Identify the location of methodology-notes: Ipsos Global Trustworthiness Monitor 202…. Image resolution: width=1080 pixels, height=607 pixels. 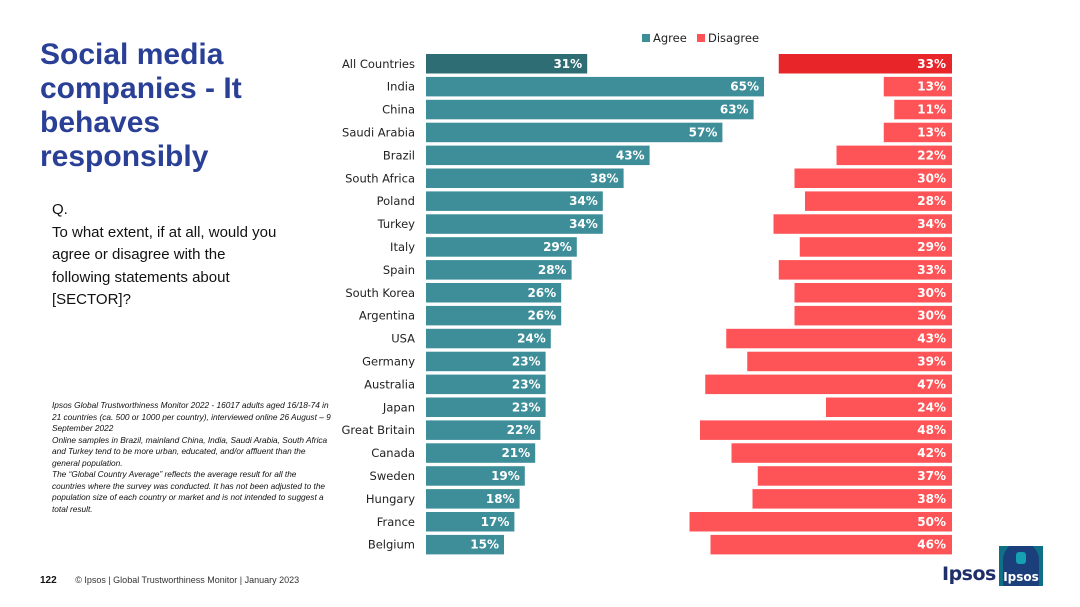
(192, 457).